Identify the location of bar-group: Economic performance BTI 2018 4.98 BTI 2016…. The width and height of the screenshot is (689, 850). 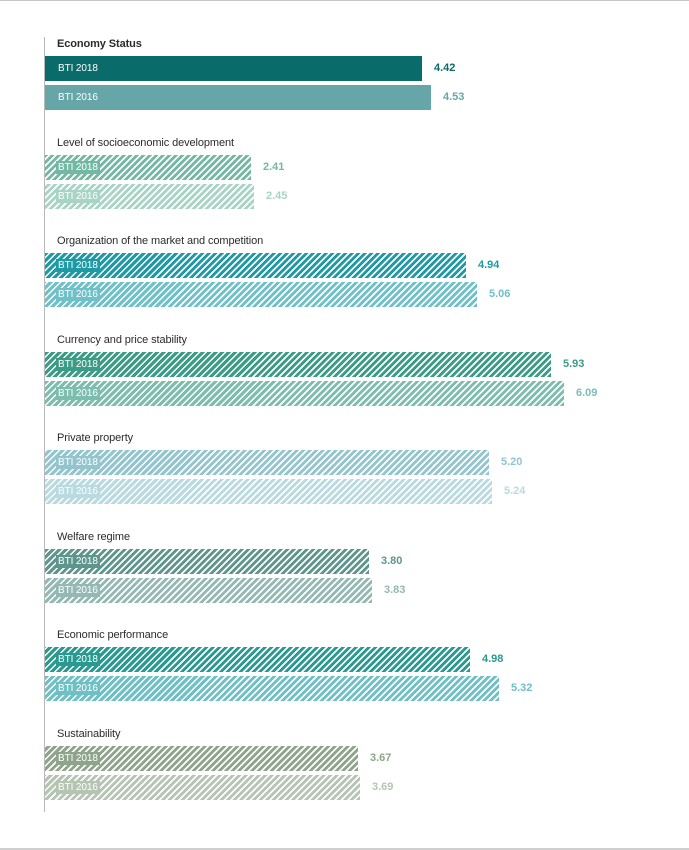
(354, 672).